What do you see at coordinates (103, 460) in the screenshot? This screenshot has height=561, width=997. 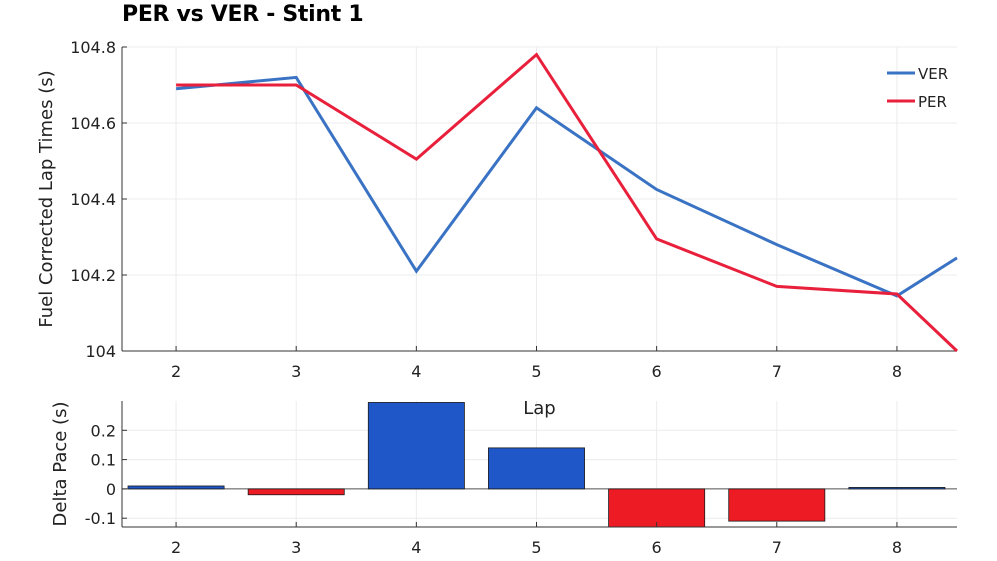 I see `bar-y-tick-label: 0.1` at bounding box center [103, 460].